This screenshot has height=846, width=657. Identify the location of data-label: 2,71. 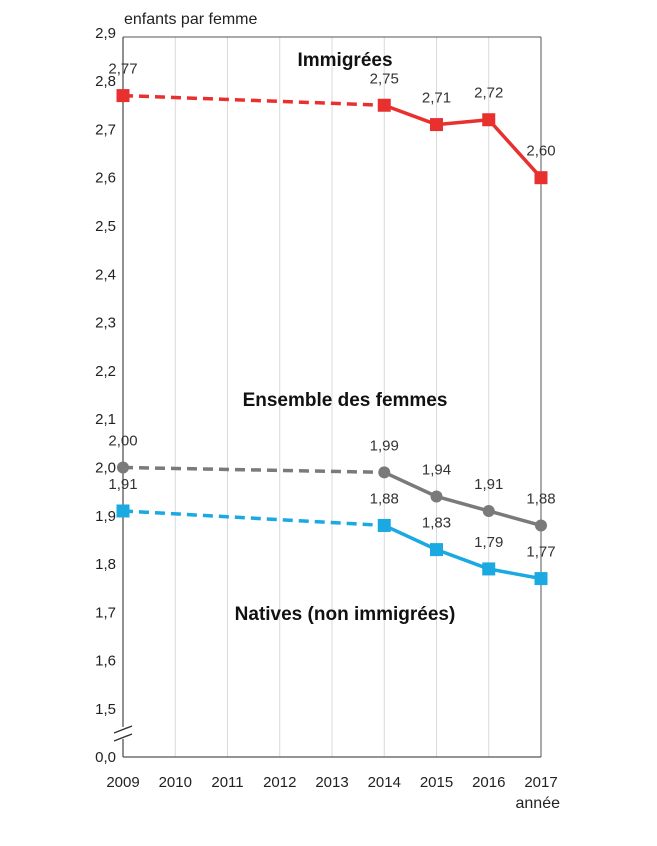
(436, 98).